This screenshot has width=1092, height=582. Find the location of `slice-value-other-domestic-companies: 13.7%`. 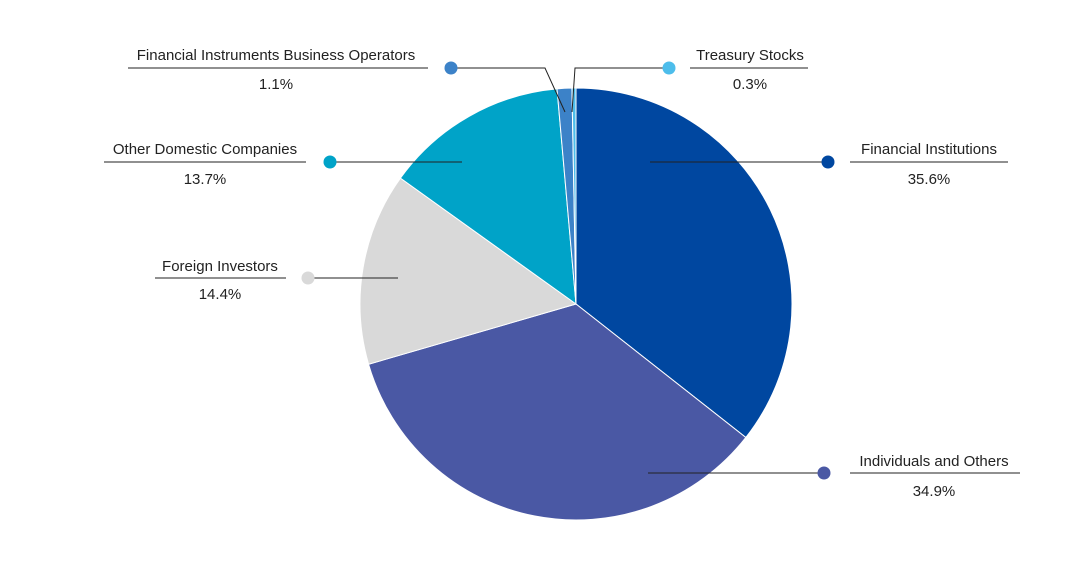

slice-value-other-domestic-companies: 13.7% is located at coordinates (205, 179).